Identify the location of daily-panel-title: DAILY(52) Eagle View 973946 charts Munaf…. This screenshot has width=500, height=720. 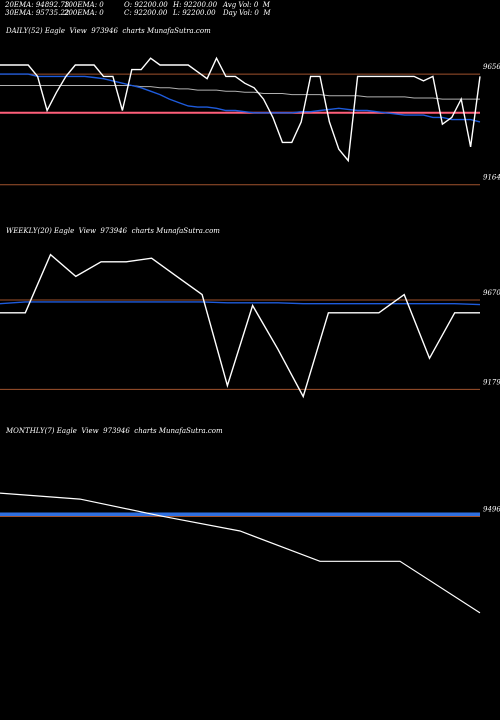
(108, 31).